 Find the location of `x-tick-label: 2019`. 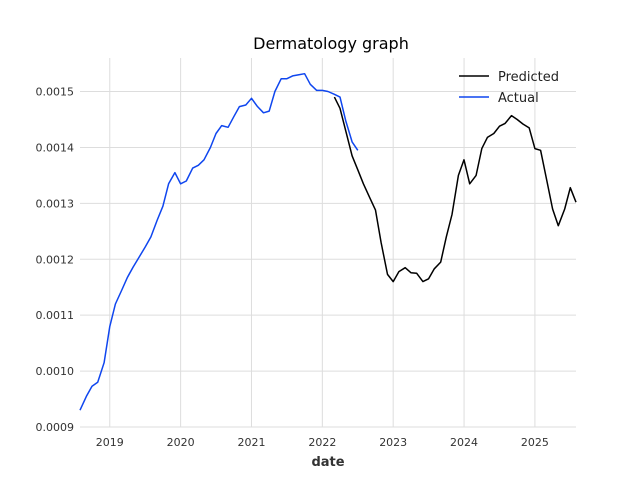

x-tick-label: 2019 is located at coordinates (110, 442).